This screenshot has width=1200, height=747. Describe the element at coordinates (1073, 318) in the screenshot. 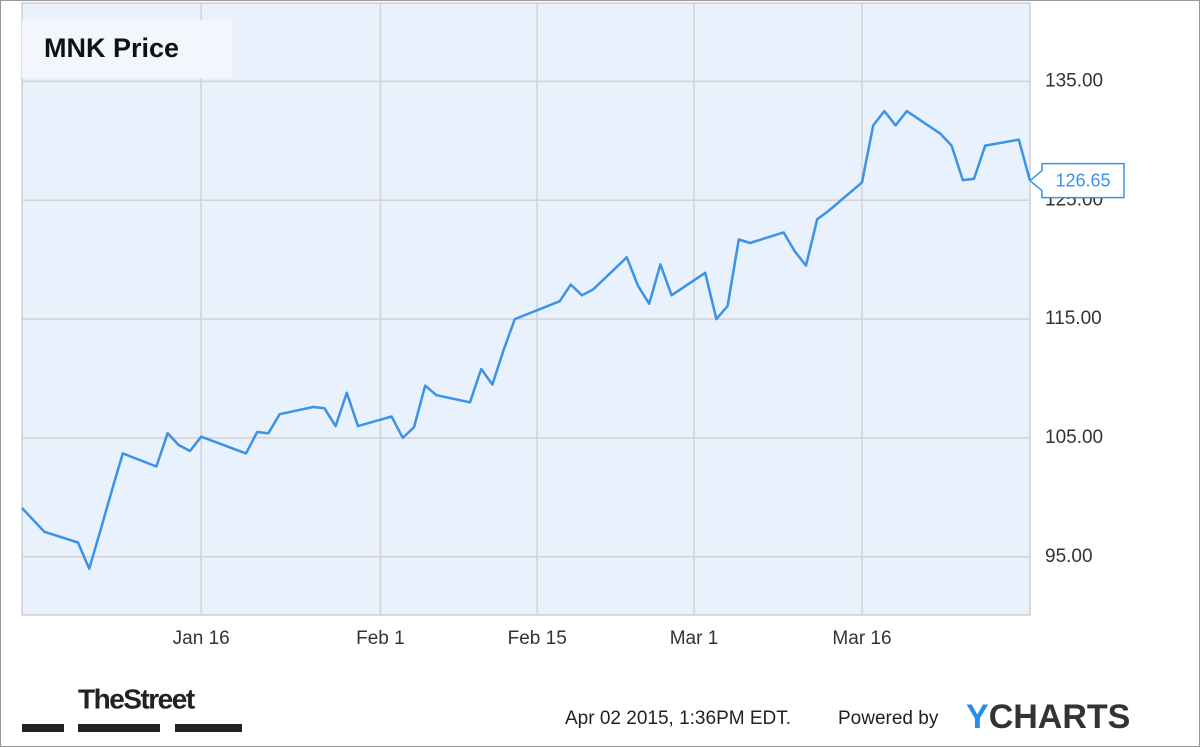

I see `y-tick-label: 115.00` at that location.